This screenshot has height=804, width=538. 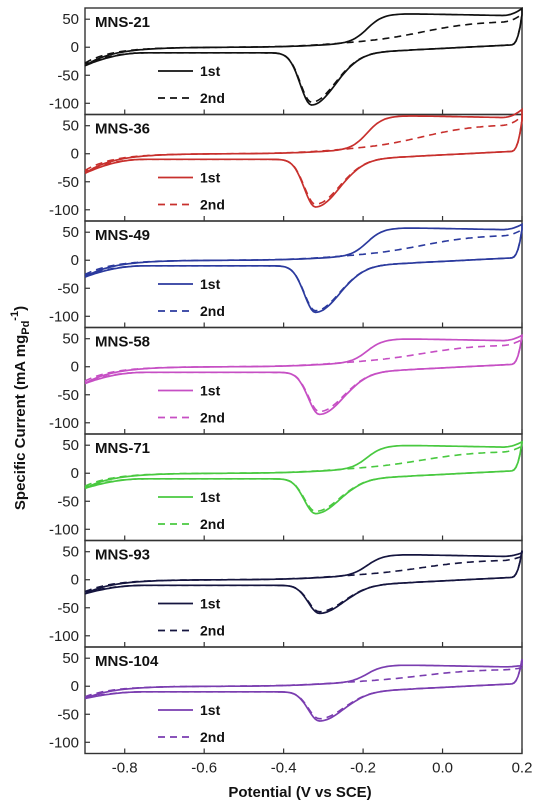 What do you see at coordinates (299, 792) in the screenshot?
I see `x-axis-title: Potential (V vs SCE)` at bounding box center [299, 792].